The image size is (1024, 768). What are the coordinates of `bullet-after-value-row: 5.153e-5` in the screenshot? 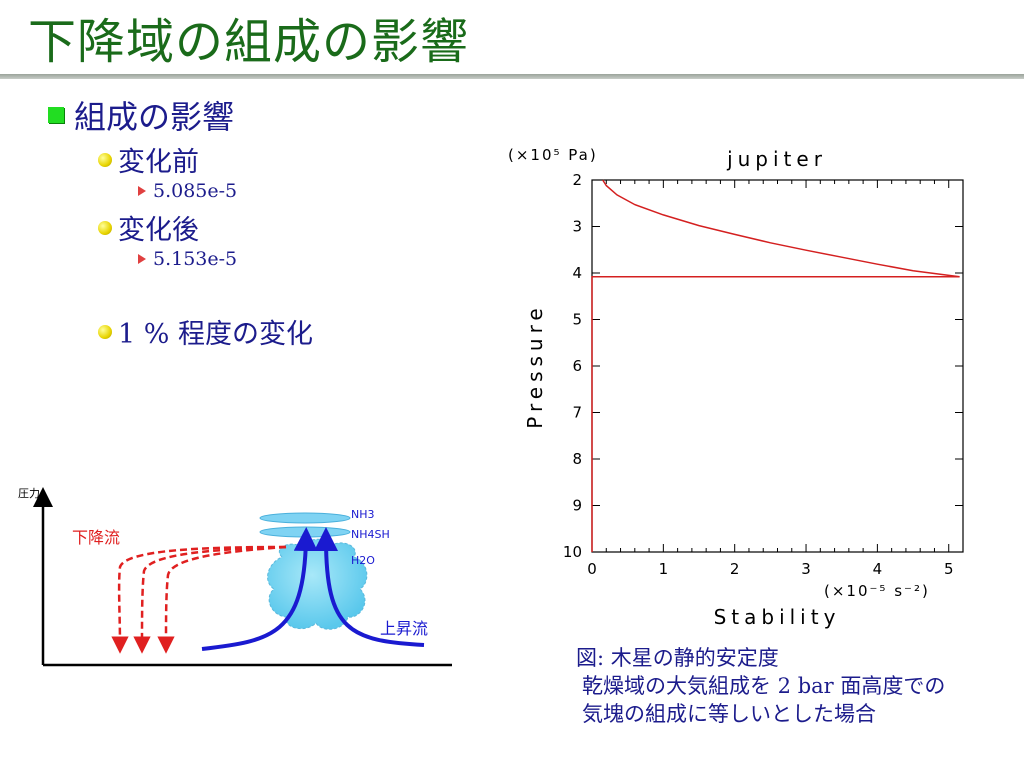 It's located at (187, 259).